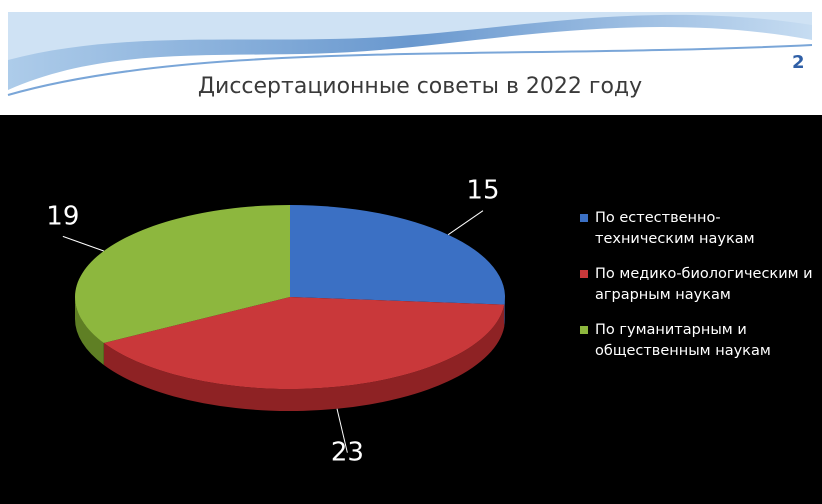 This screenshot has height=504, width=822. I want to click on data-label: 19, so click(62, 216).